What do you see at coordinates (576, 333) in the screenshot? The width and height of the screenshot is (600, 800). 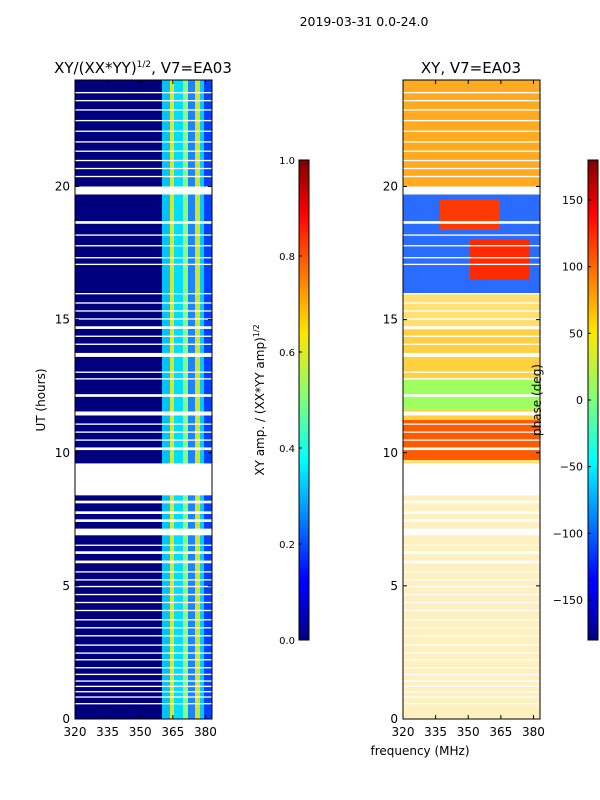 I see `phase-colorbar-tick-label: 50` at bounding box center [576, 333].